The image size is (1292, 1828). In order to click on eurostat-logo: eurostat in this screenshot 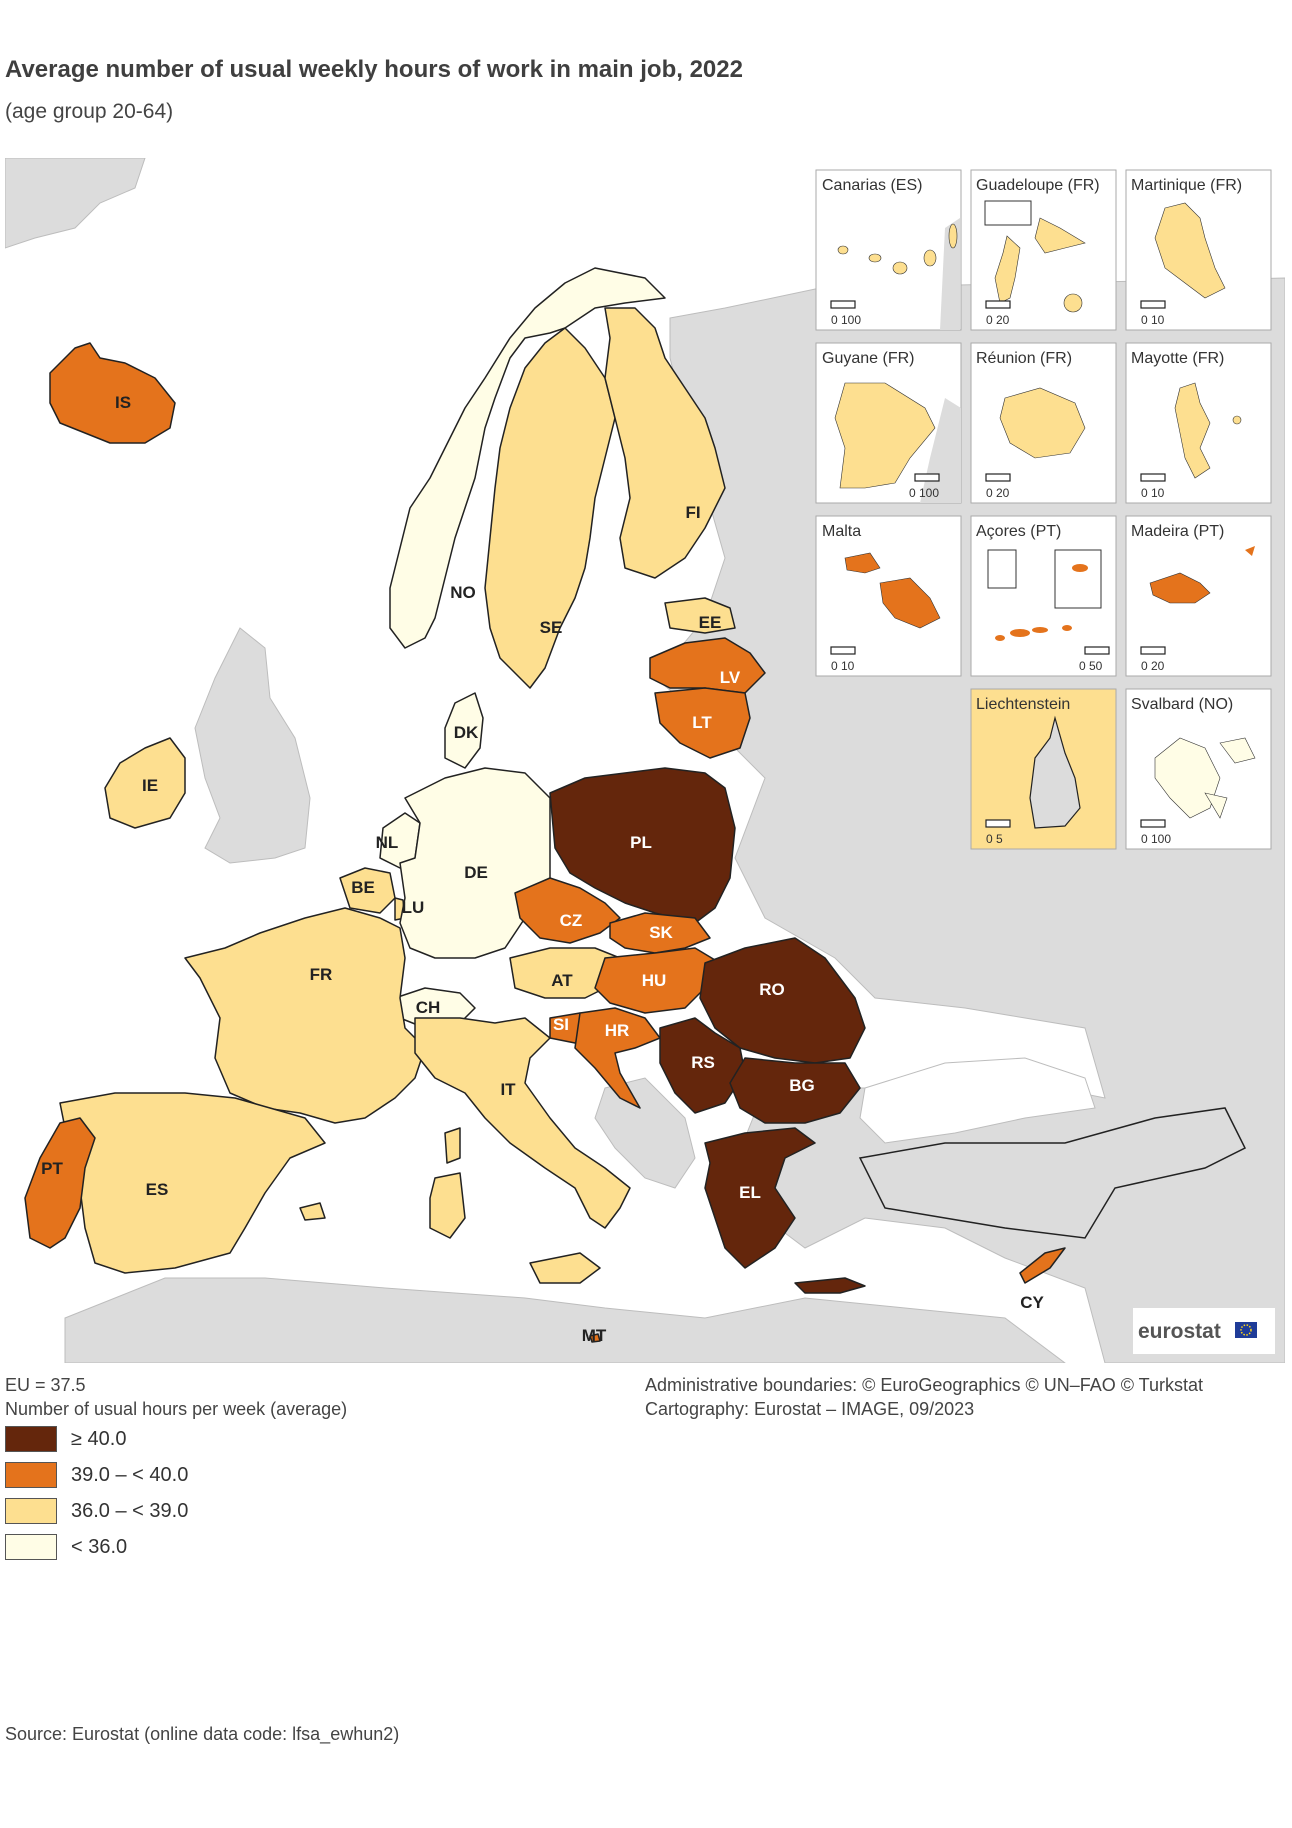, I will do `click(1204, 1331)`.